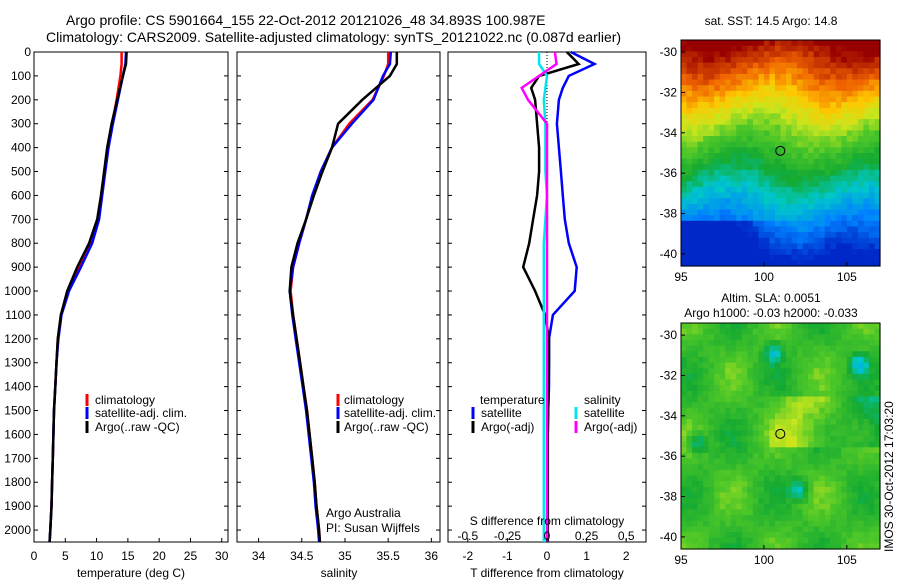 The width and height of the screenshot is (900, 580). I want to click on y-tick-label: 1700, so click(17, 458).